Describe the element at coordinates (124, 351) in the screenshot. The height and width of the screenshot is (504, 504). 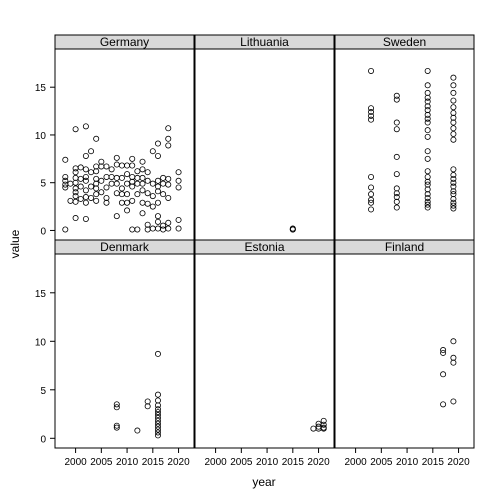
I see `panel-frame-denmark` at that location.